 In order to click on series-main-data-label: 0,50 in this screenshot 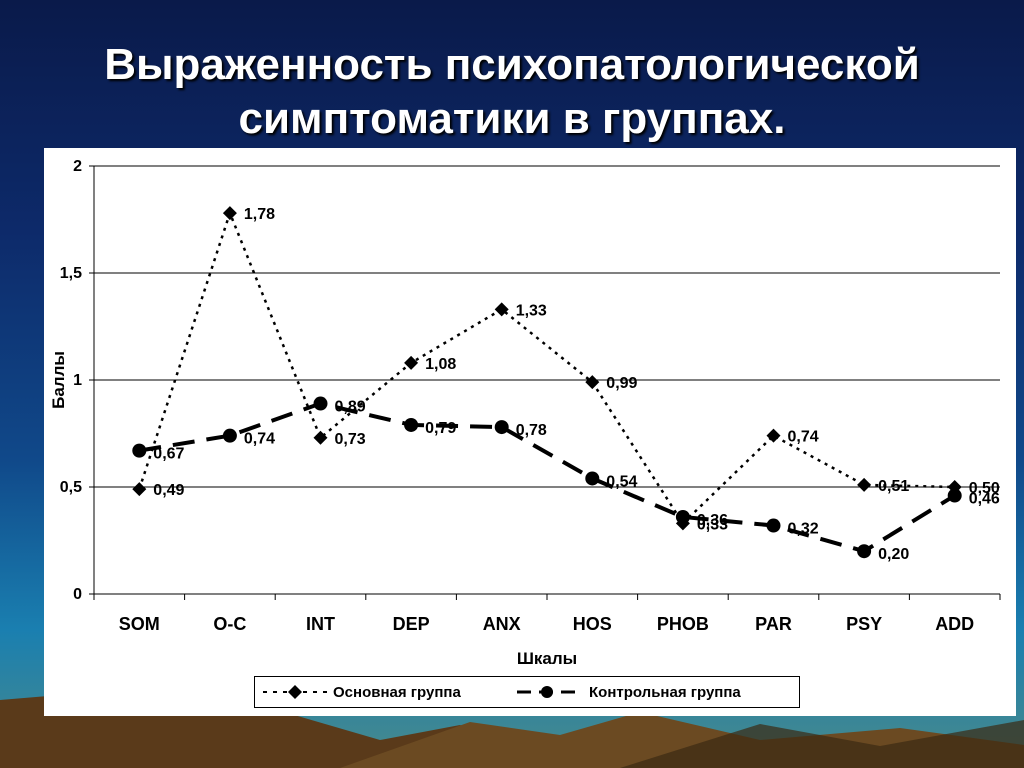, I will do `click(984, 488)`.